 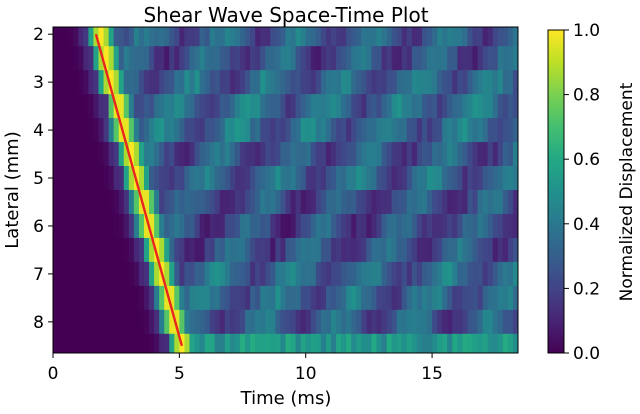 I want to click on x-tick-label: 15, so click(x=432, y=374).